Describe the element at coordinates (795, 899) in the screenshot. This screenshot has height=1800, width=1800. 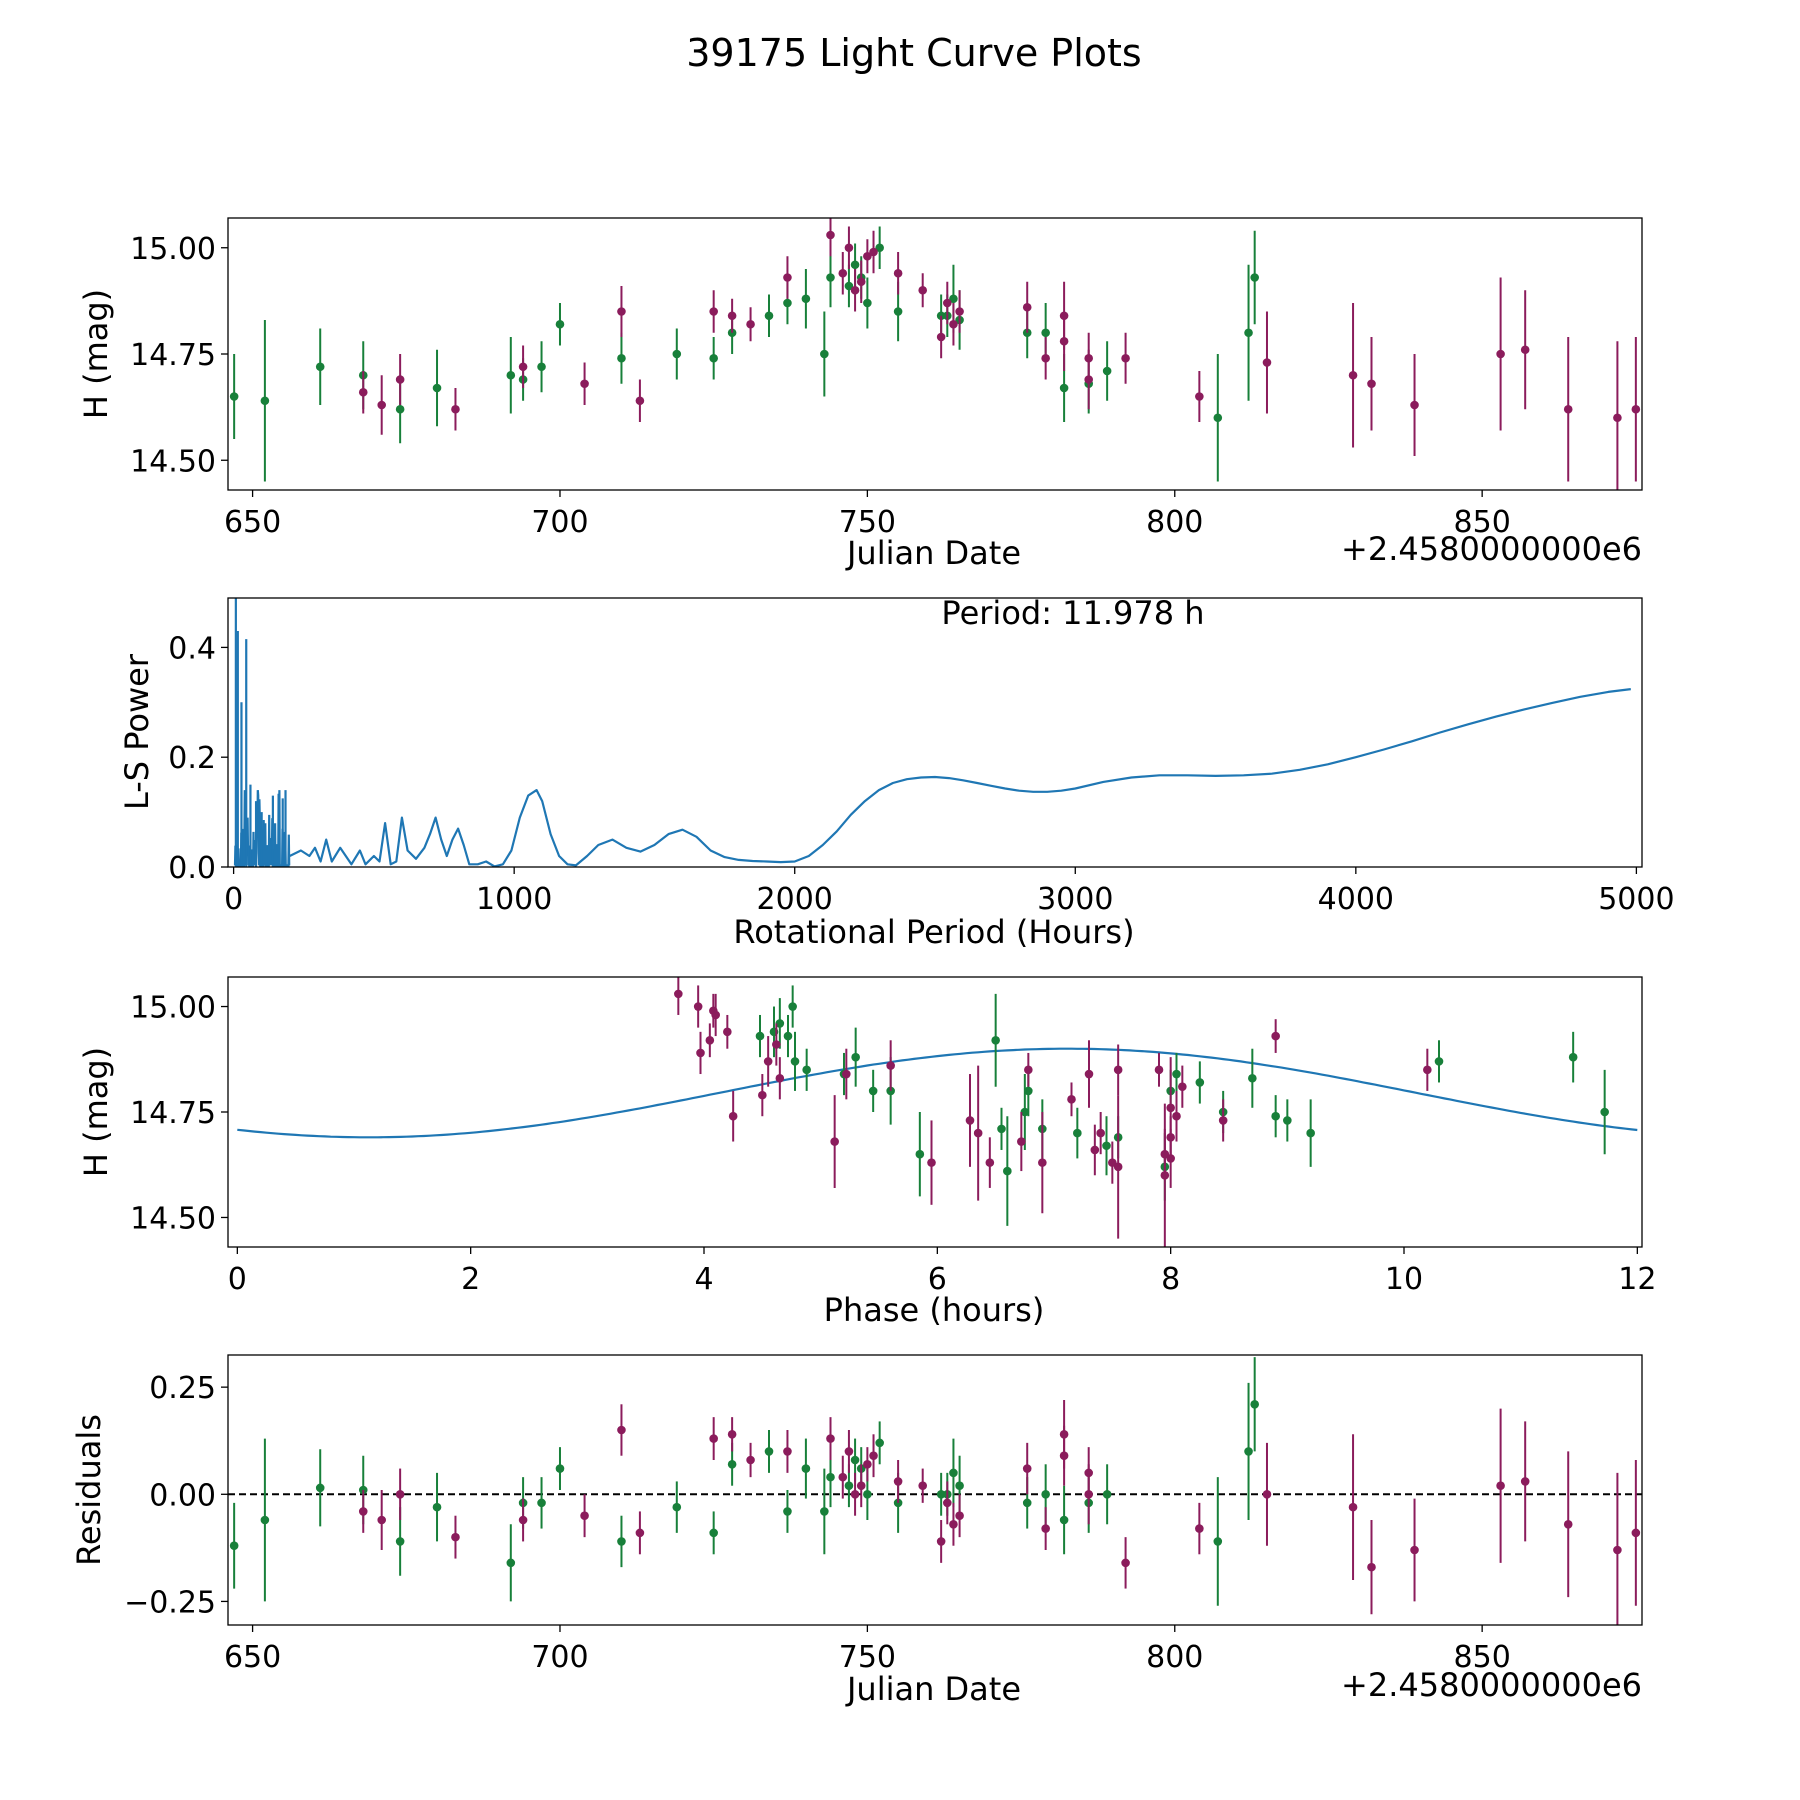
I see `periodogram-xtick-label: 2000` at that location.